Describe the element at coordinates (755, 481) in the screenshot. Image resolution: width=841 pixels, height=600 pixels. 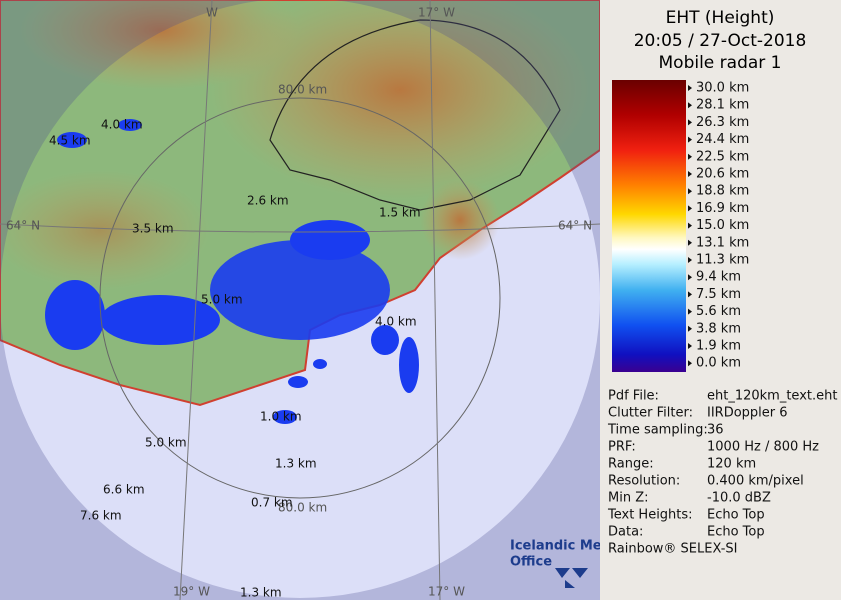
I see `info-value: 0.400 km/pixel` at that location.